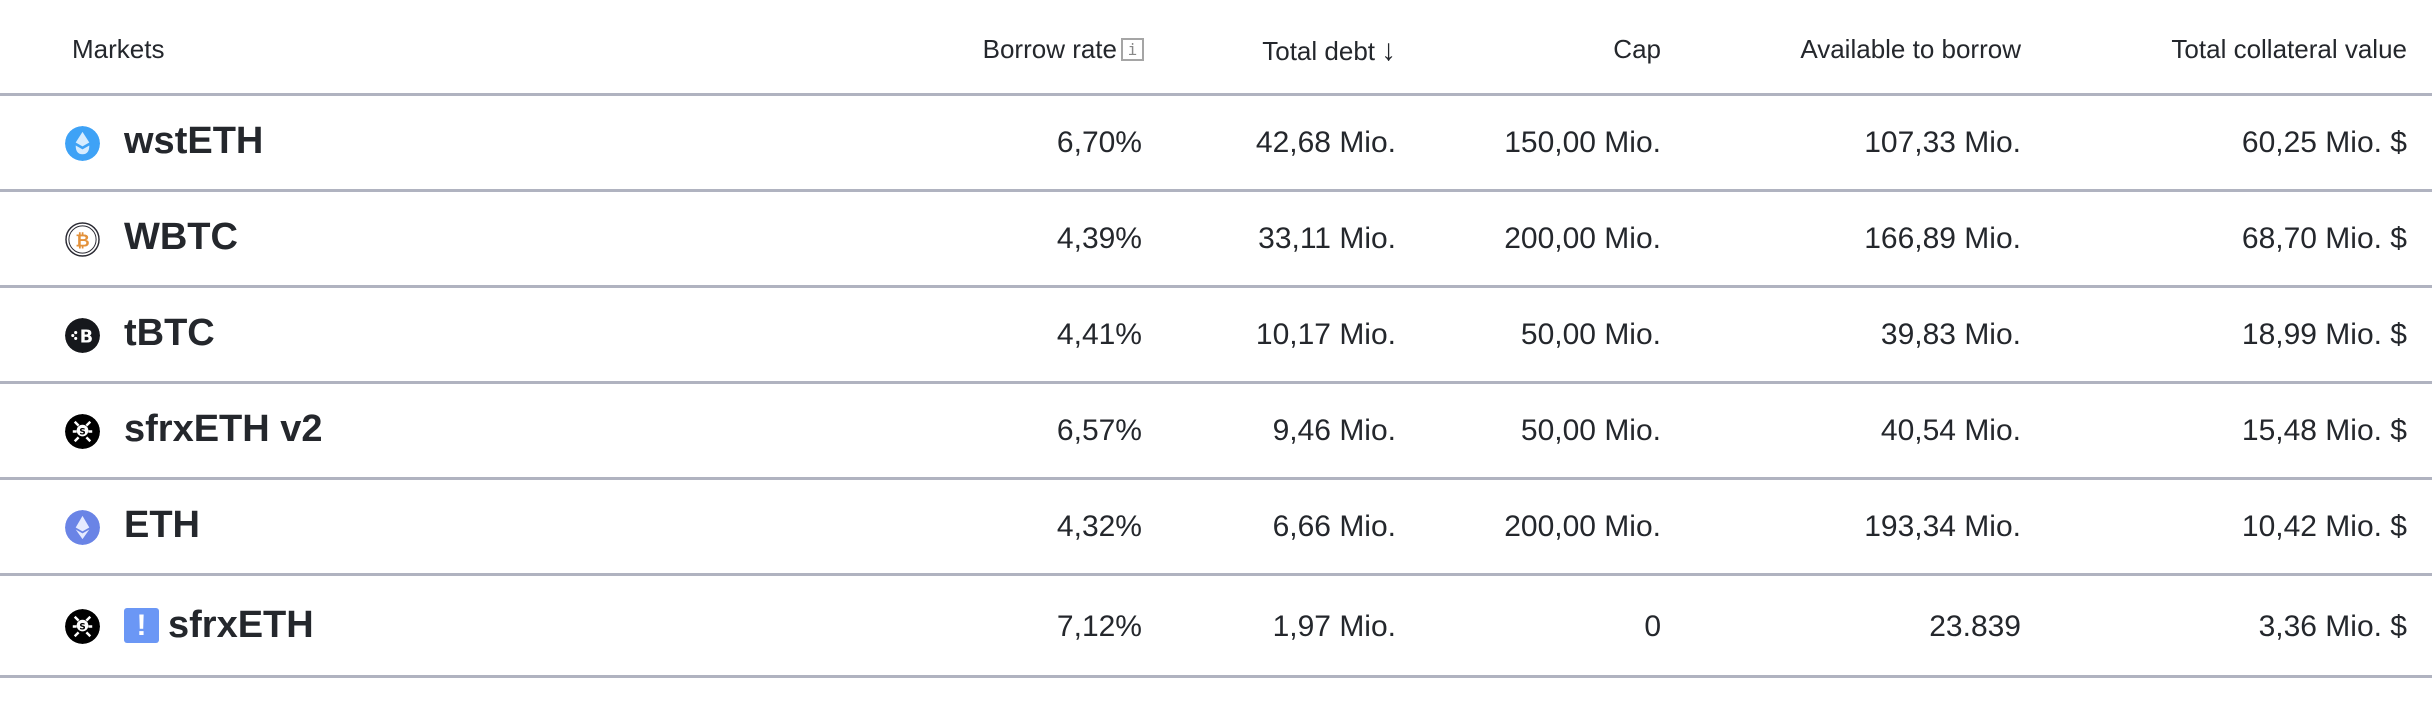  What do you see at coordinates (2324, 238) in the screenshot?
I see `total-collateral-value: 68,70 Mio. $` at bounding box center [2324, 238].